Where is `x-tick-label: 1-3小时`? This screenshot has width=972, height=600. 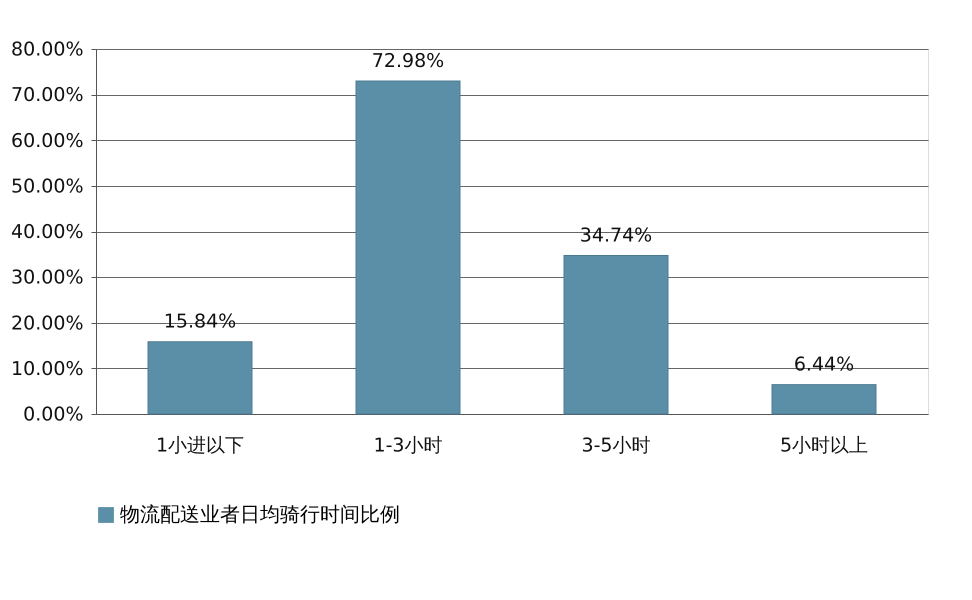 x-tick-label: 1-3小时 is located at coordinates (408, 445).